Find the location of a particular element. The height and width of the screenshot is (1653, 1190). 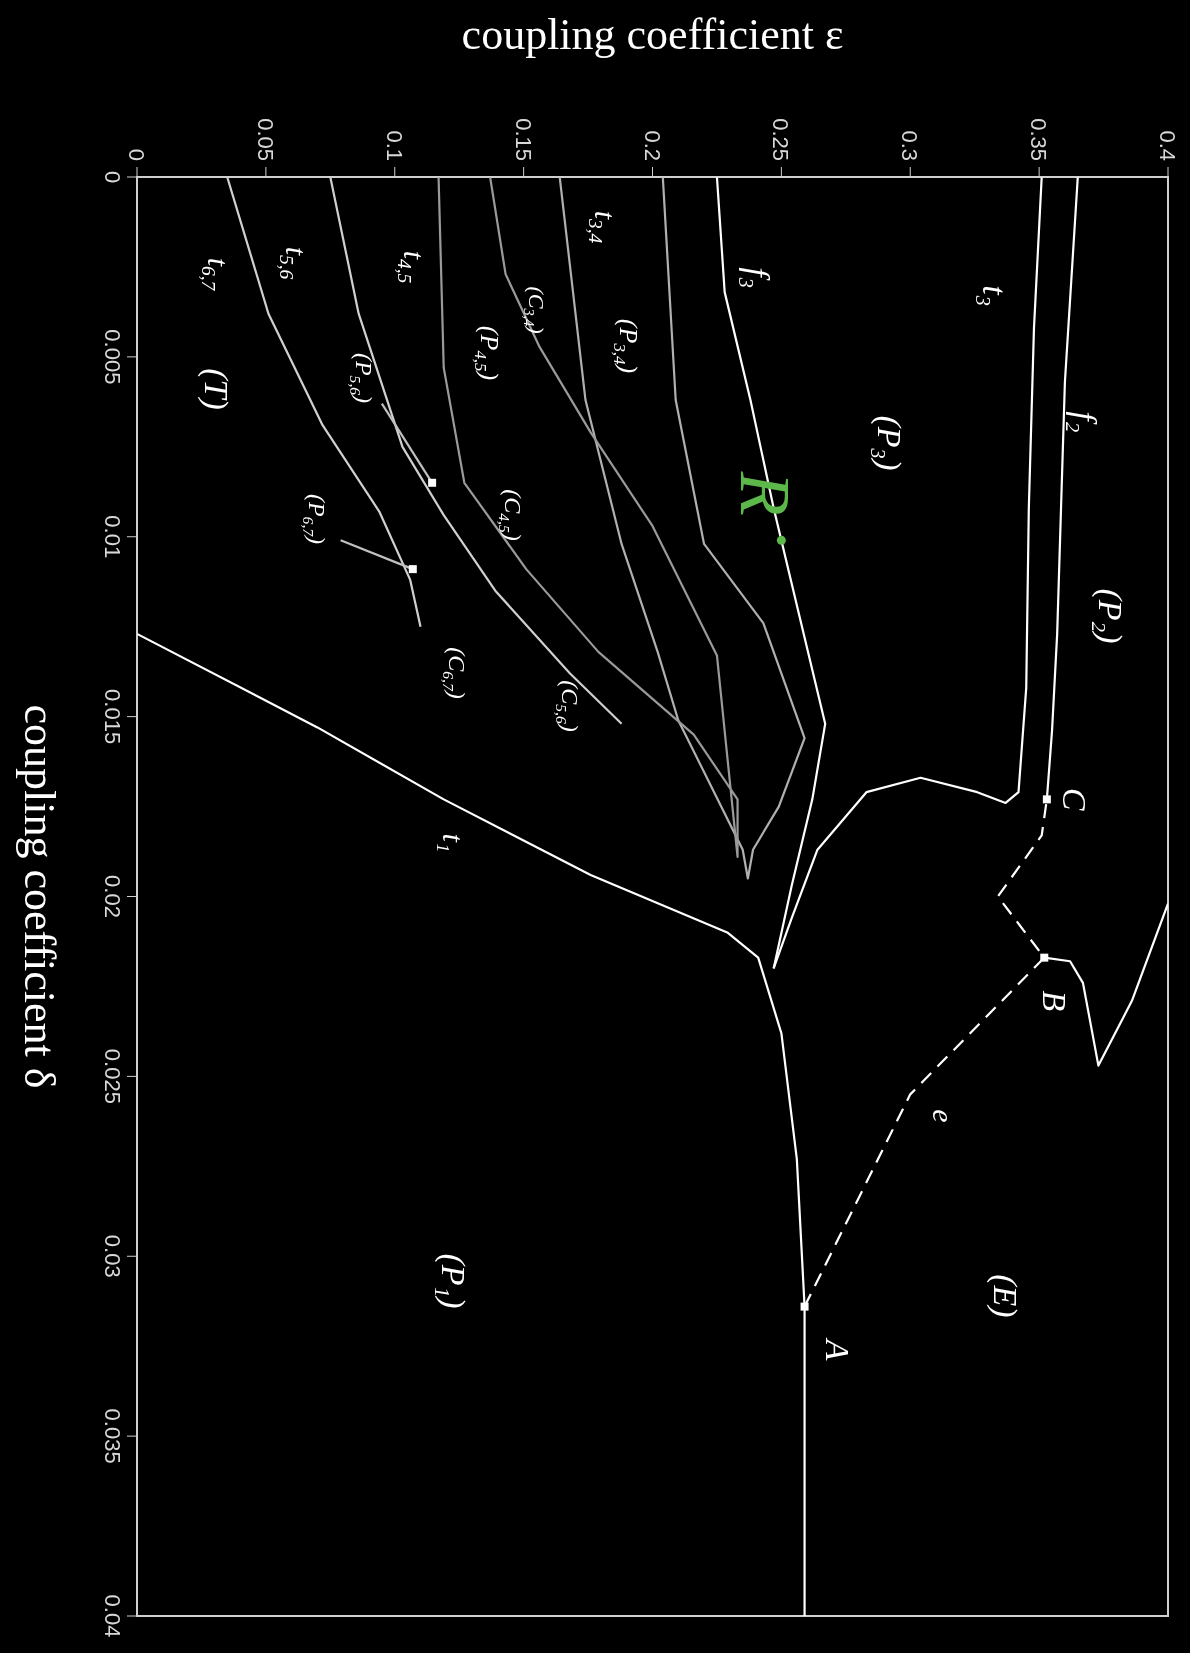

annotation: (P₃) is located at coordinates (889, 443).